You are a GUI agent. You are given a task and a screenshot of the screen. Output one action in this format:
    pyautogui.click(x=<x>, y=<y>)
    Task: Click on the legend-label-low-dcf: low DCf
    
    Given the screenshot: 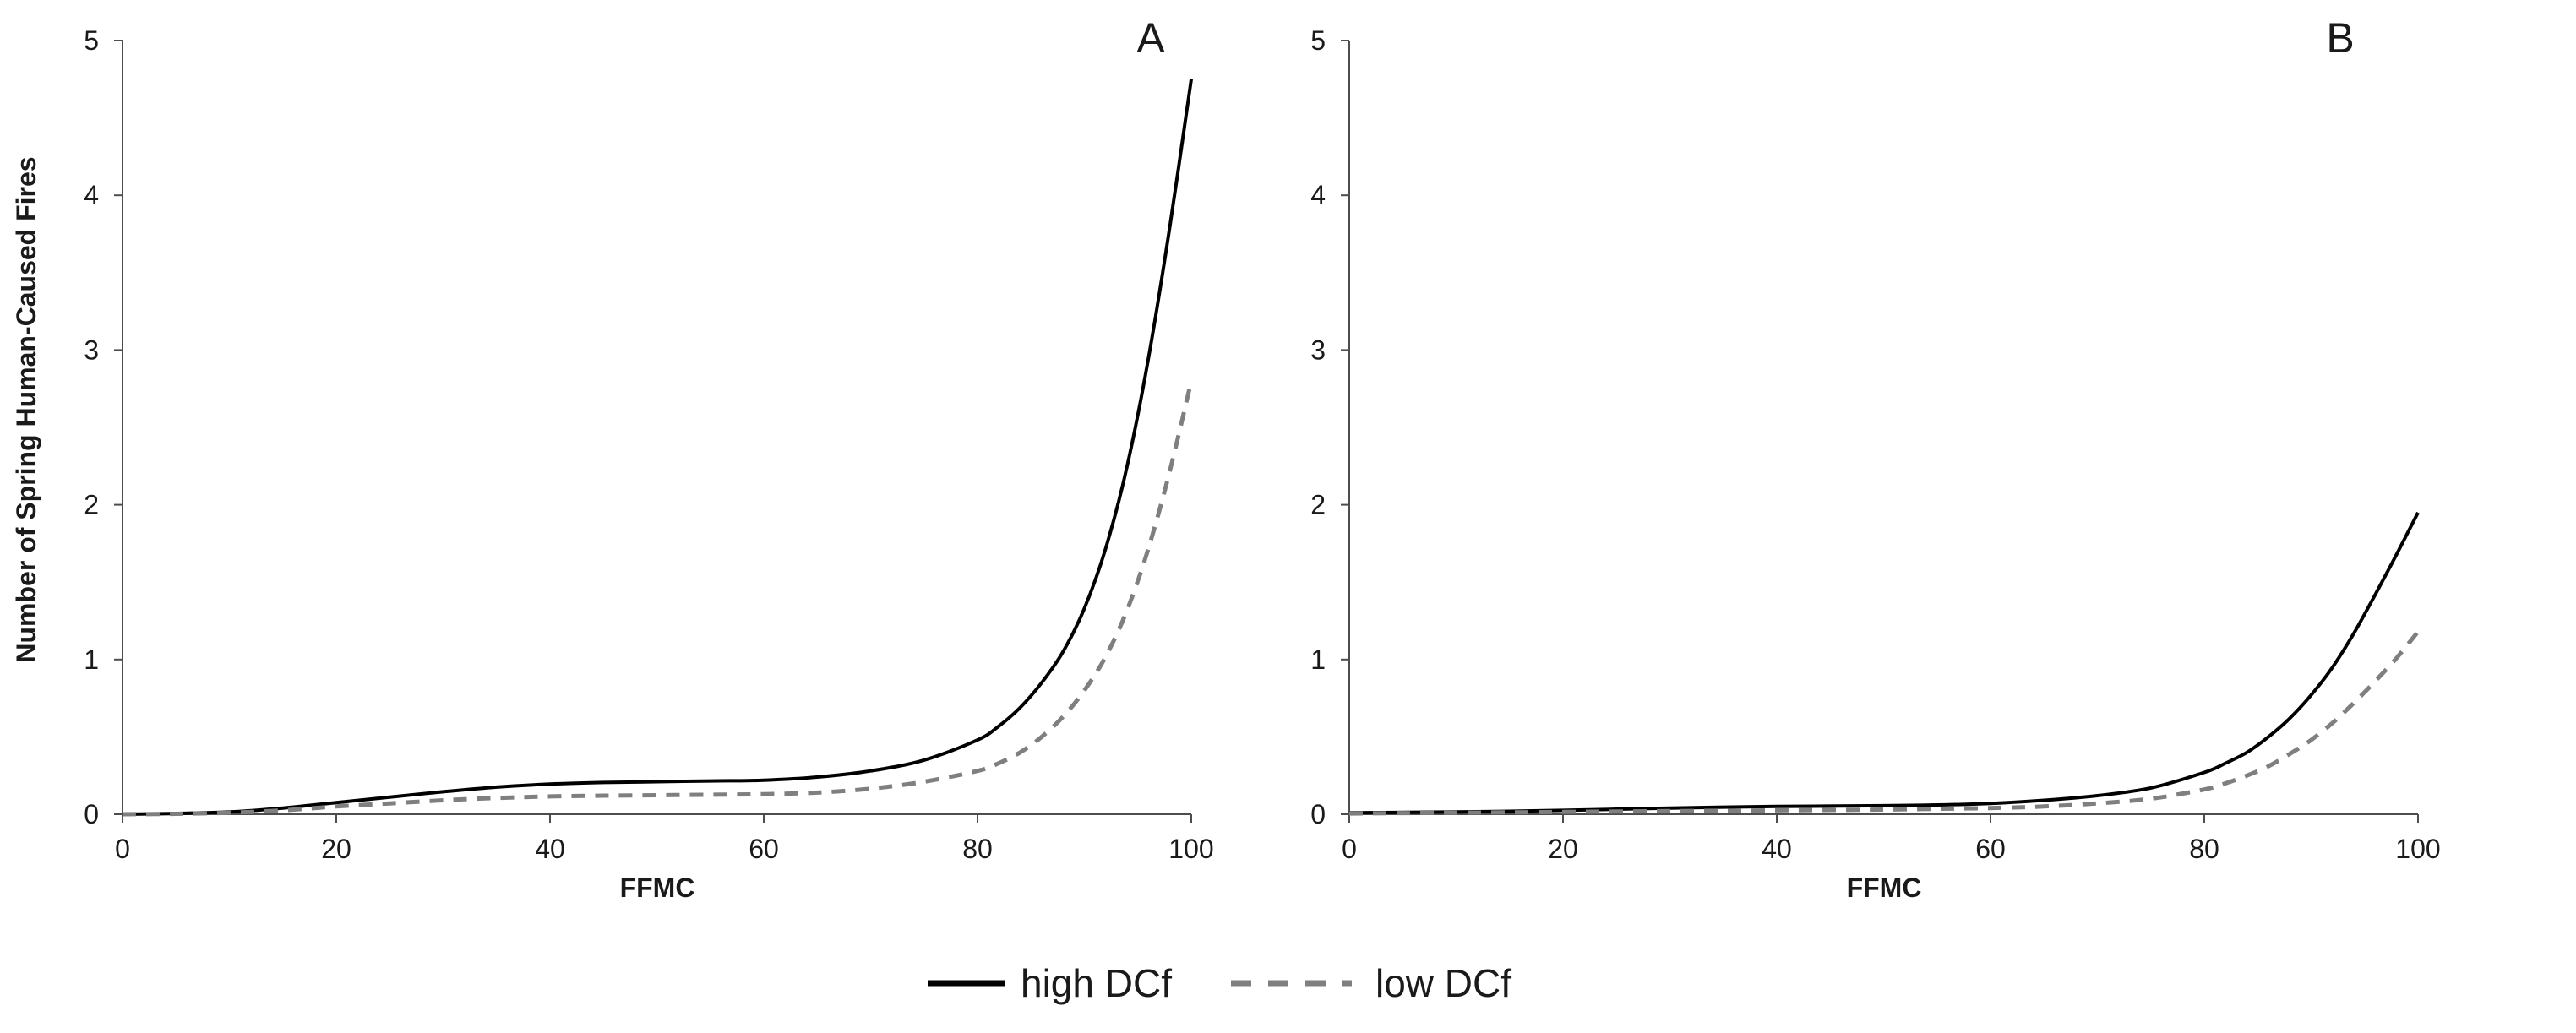 What is the action you would take?
    pyautogui.click(x=1443, y=983)
    